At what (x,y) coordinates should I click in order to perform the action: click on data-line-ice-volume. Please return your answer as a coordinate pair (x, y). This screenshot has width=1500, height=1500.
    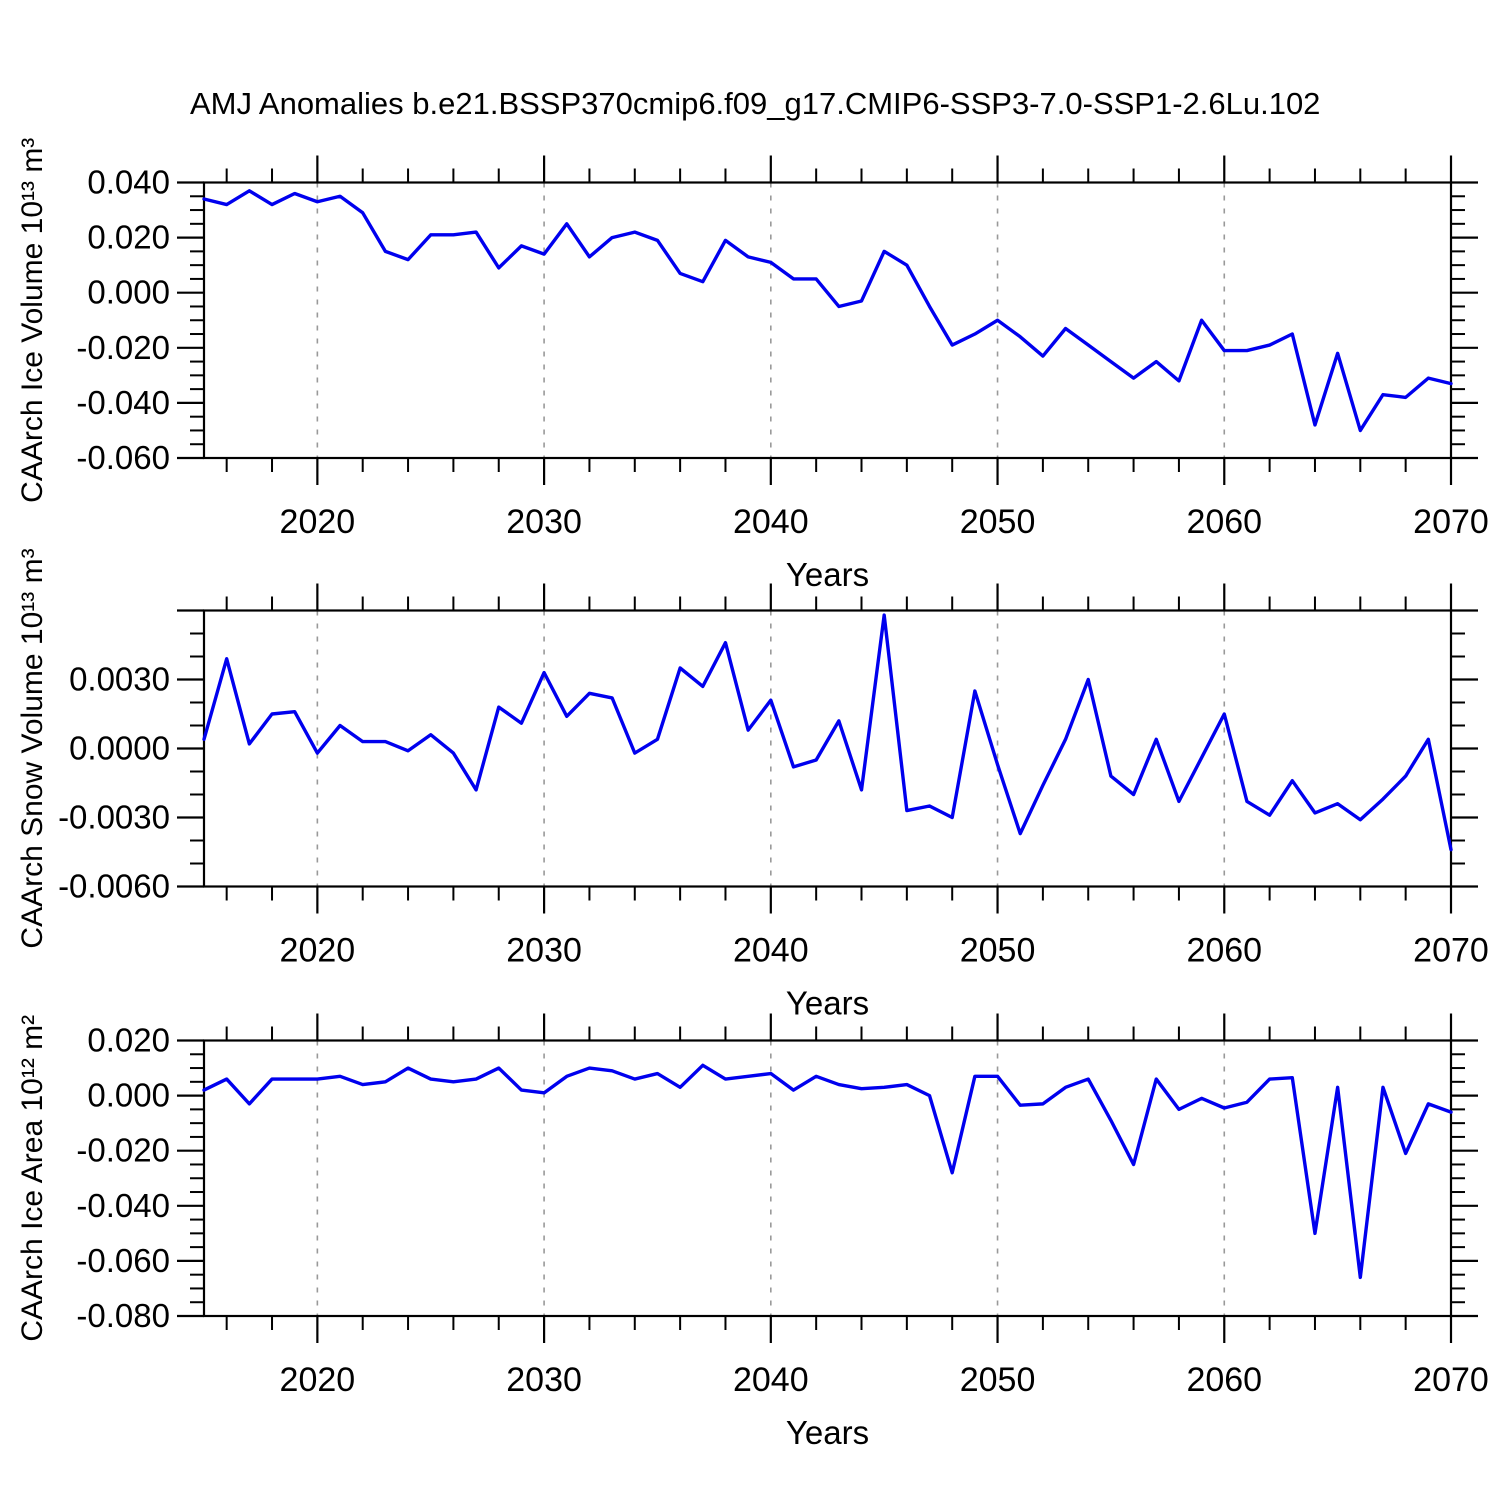
    Looking at the image, I should click on (827, 311).